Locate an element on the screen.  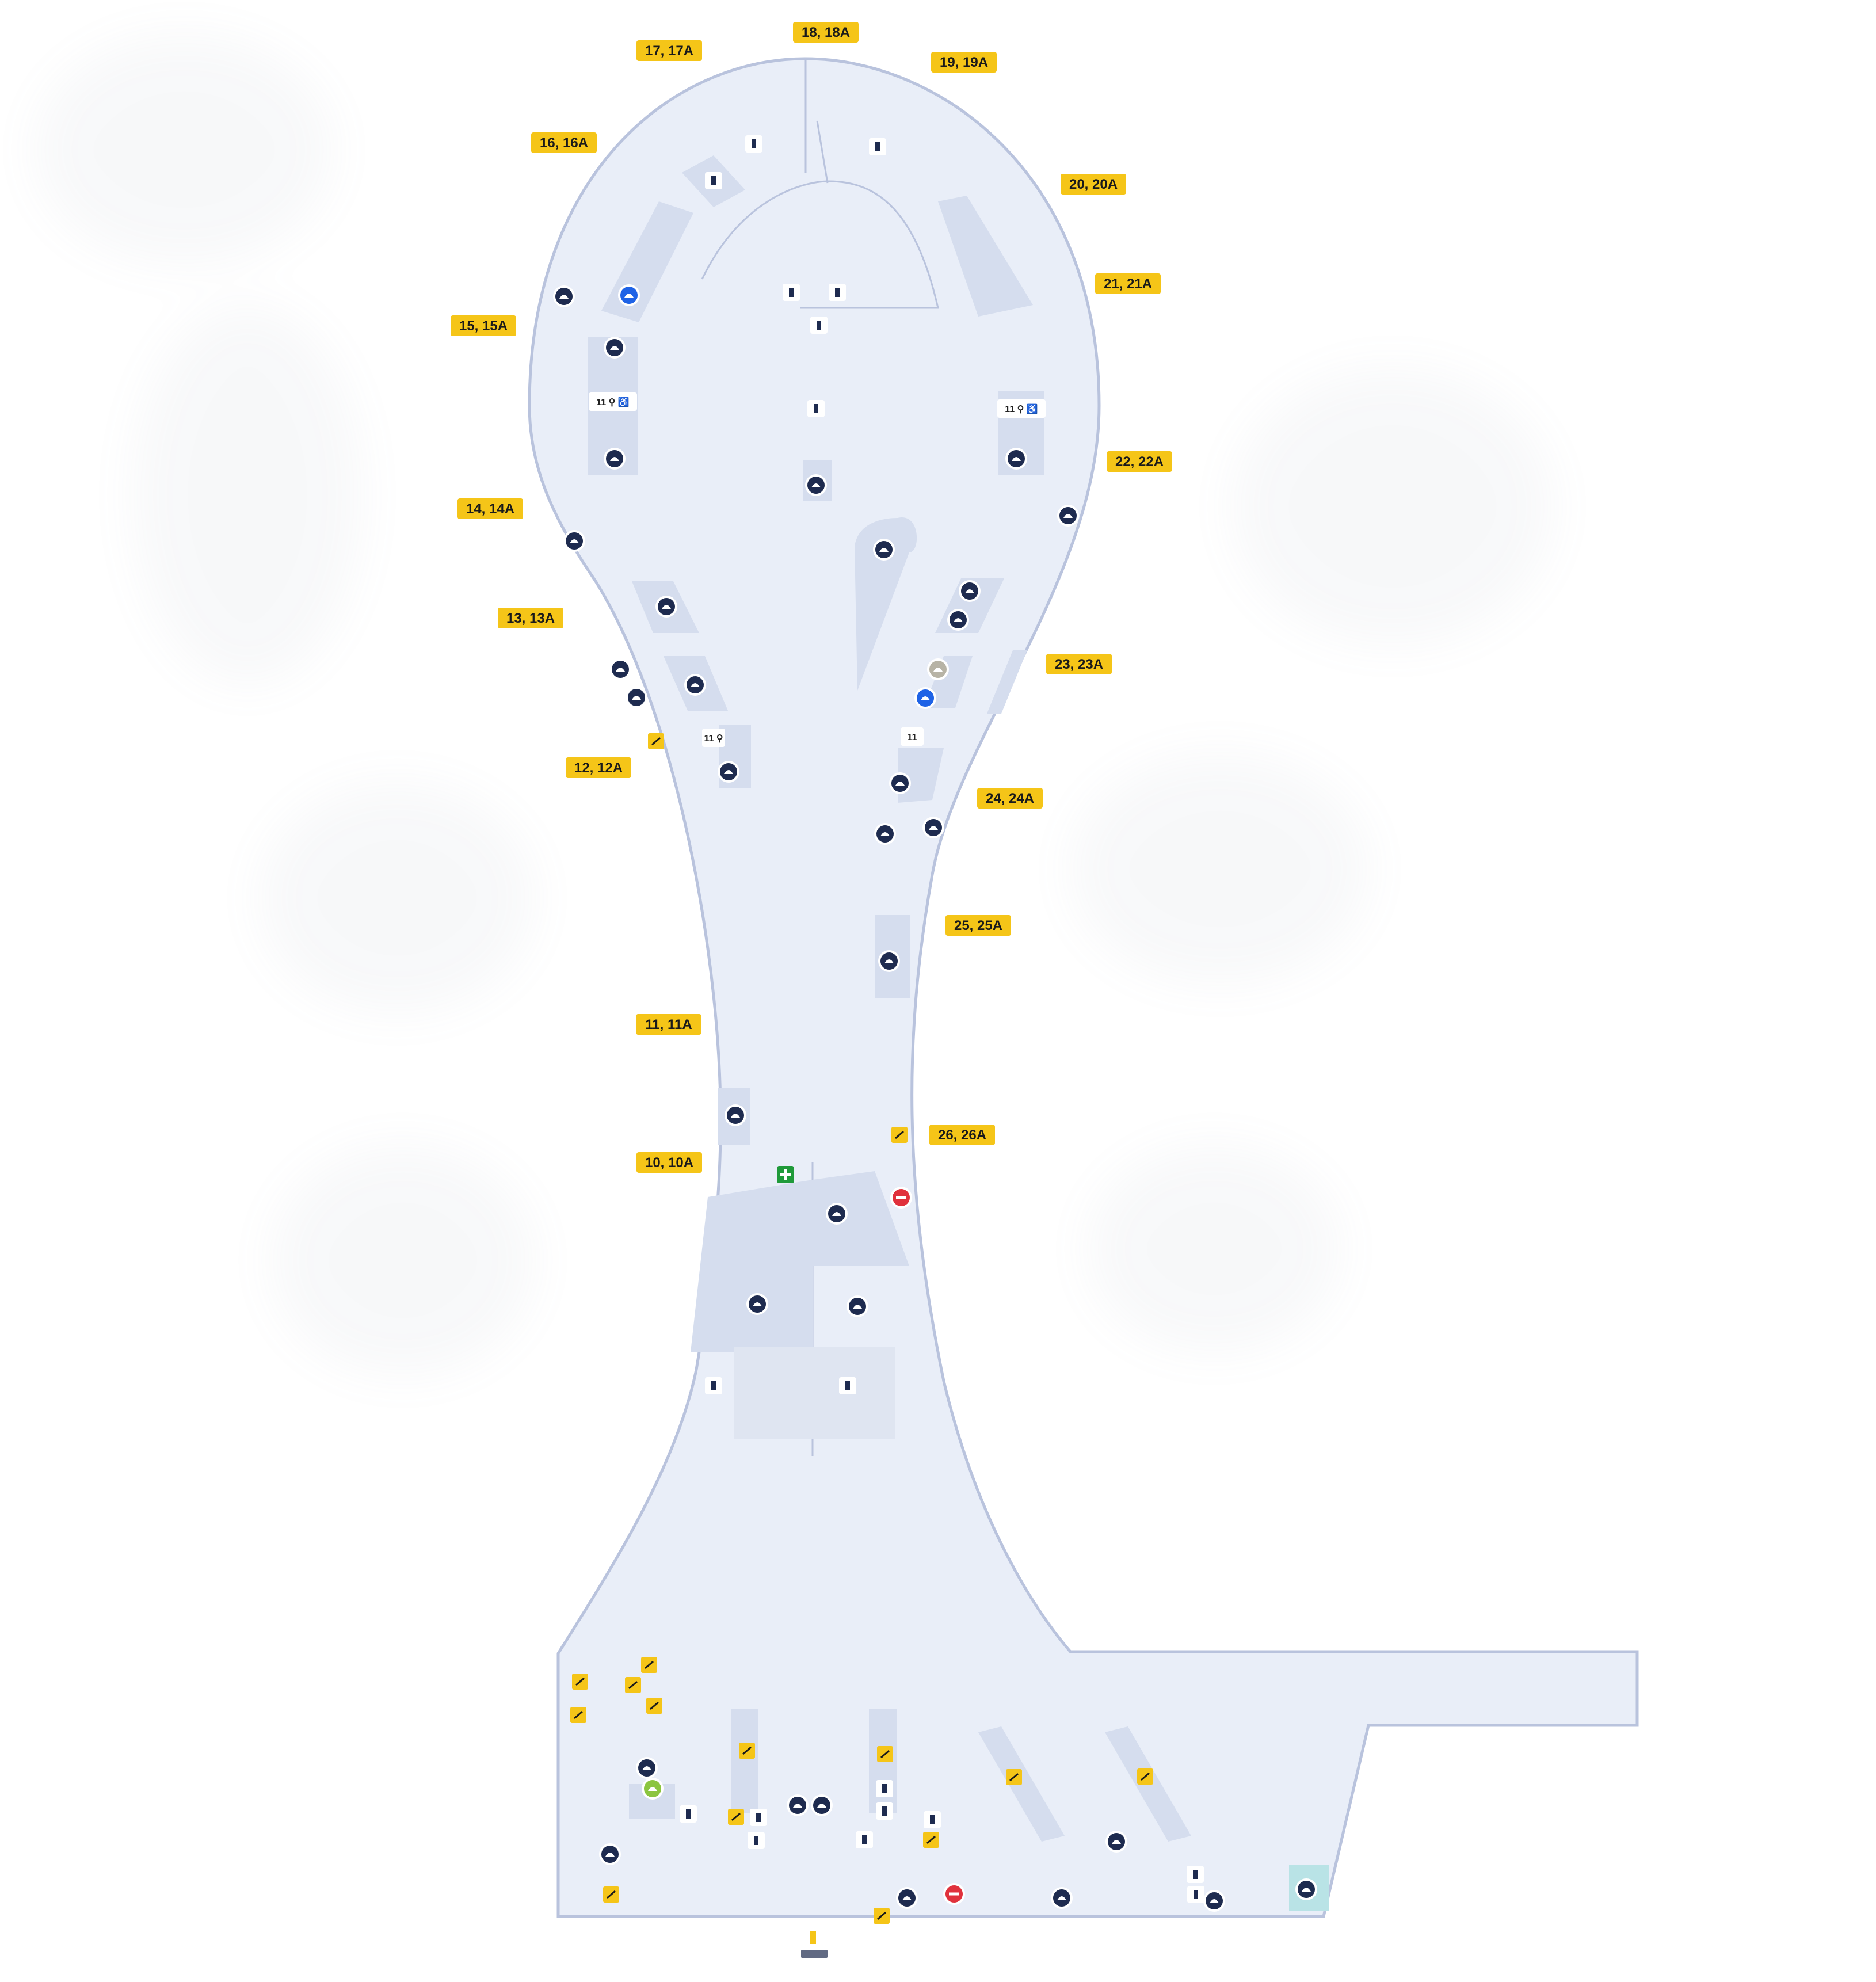
gate-badge: 23, 23A is located at coordinates (1079, 664).